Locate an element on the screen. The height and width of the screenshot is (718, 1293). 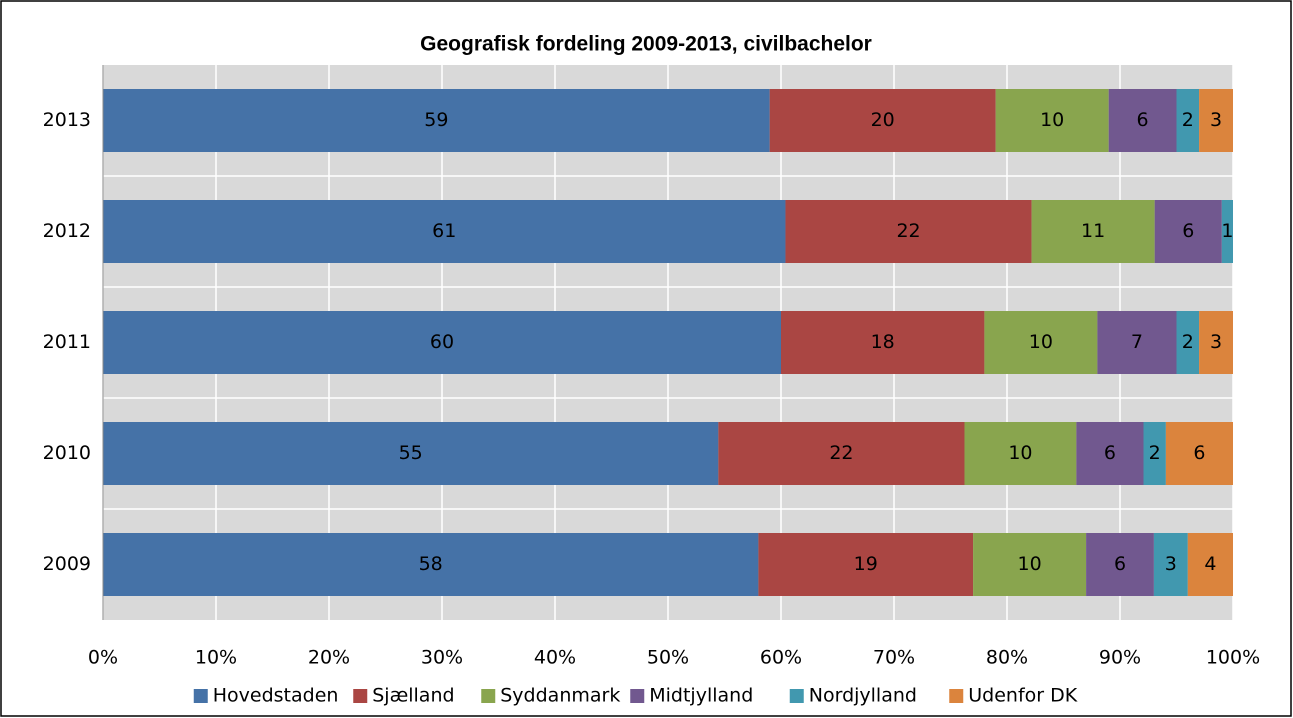
data-label: 59 is located at coordinates (436, 120).